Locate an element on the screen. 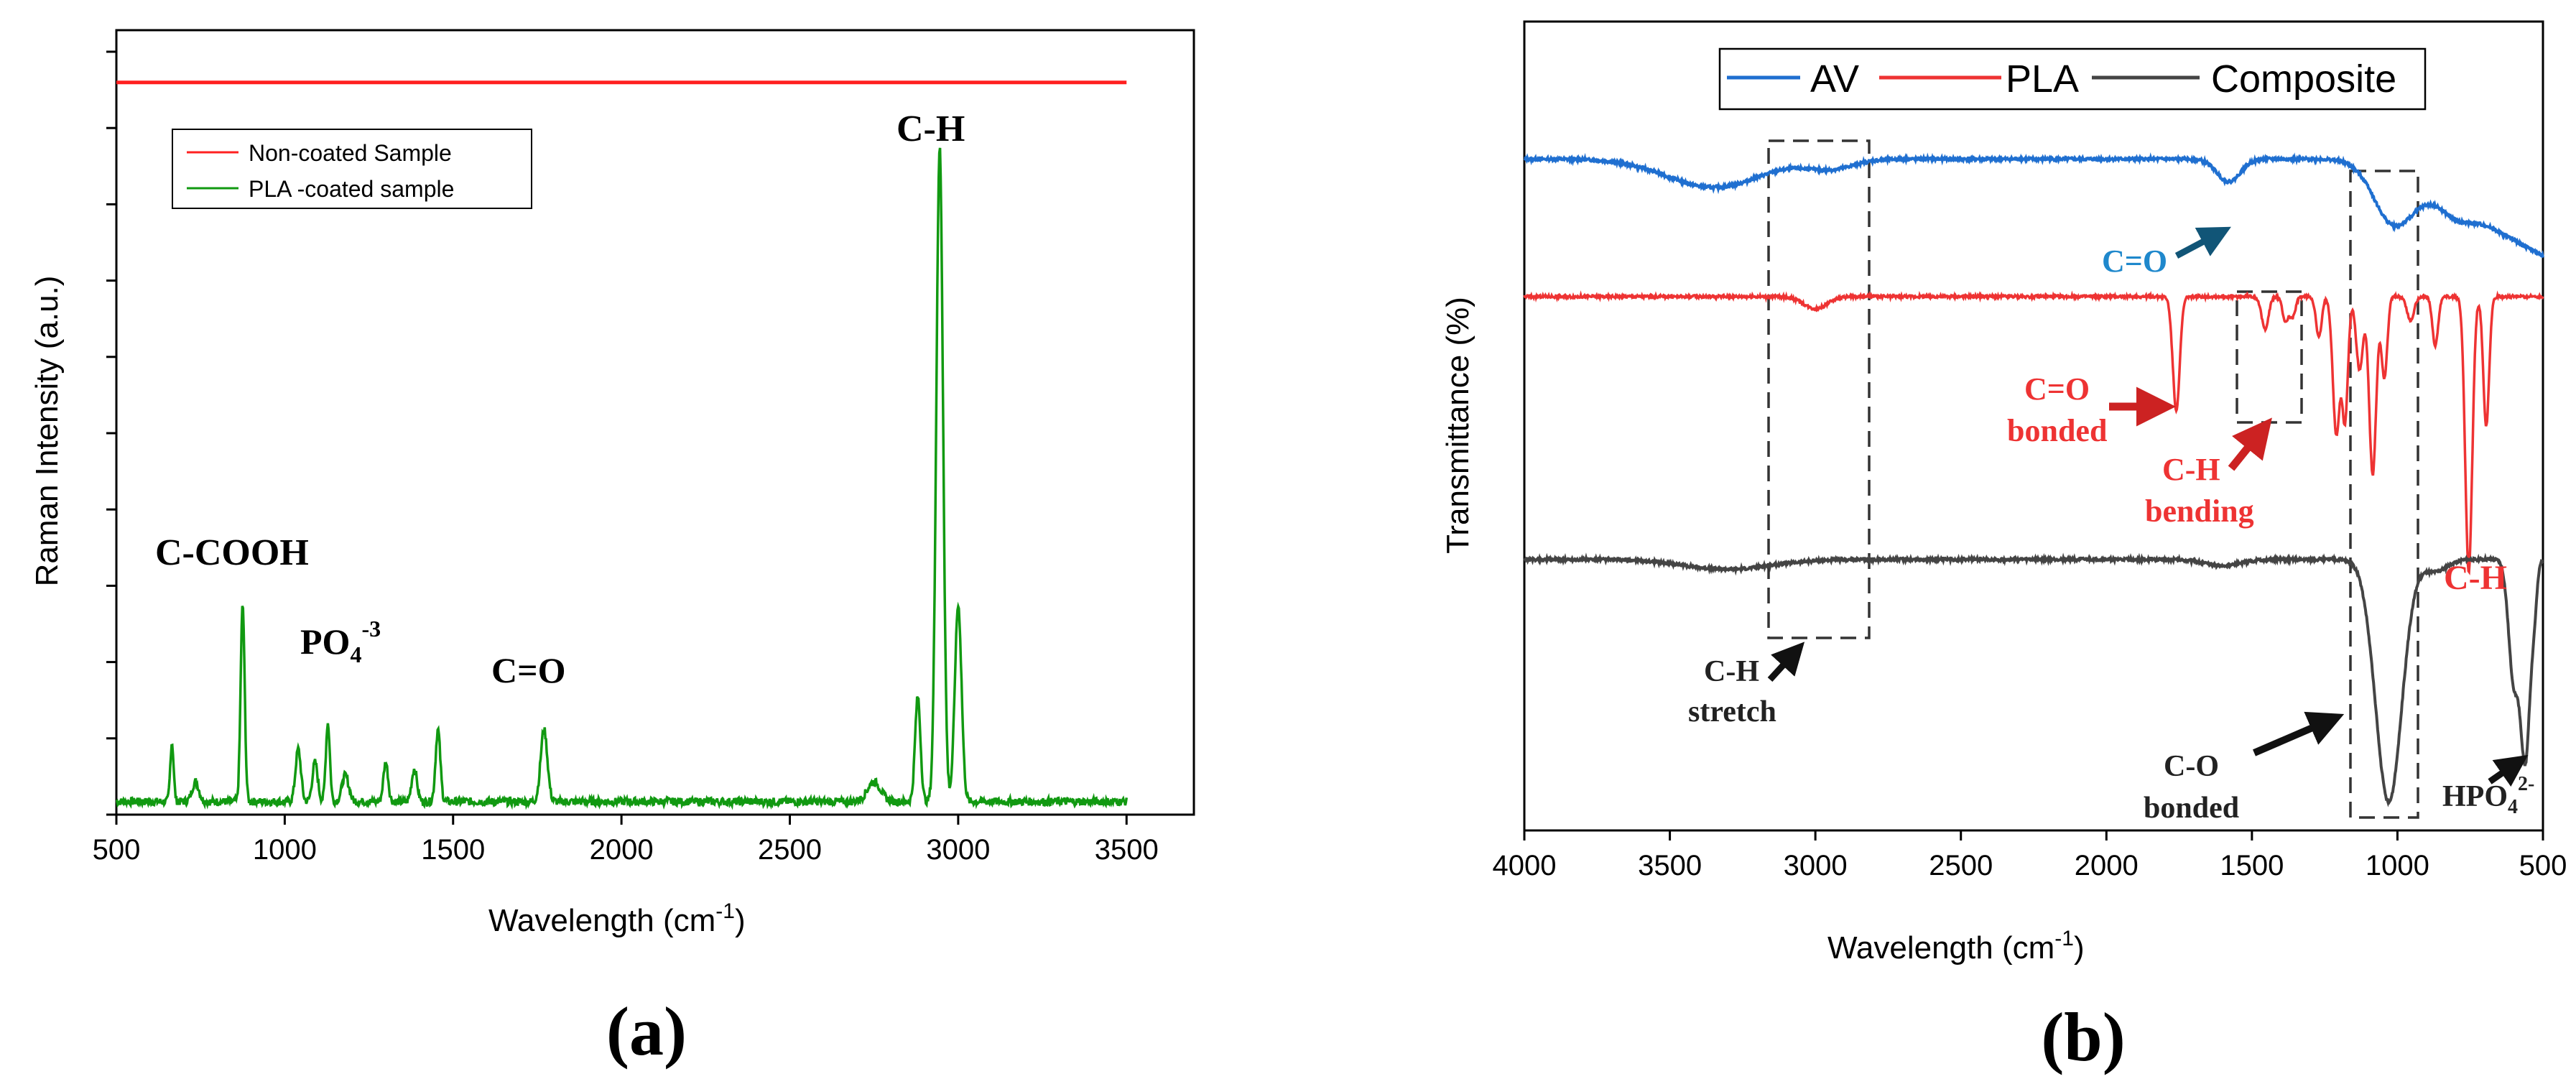 The height and width of the screenshot is (1079, 2576). chart-b-x-tick-label: 3000 is located at coordinates (1816, 866).